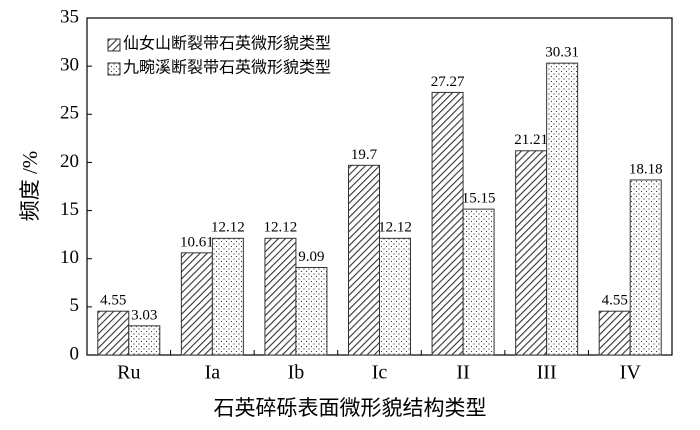 The height and width of the screenshot is (430, 700). What do you see at coordinates (75, 353) in the screenshot?
I see `y-tick-label: 0` at bounding box center [75, 353].